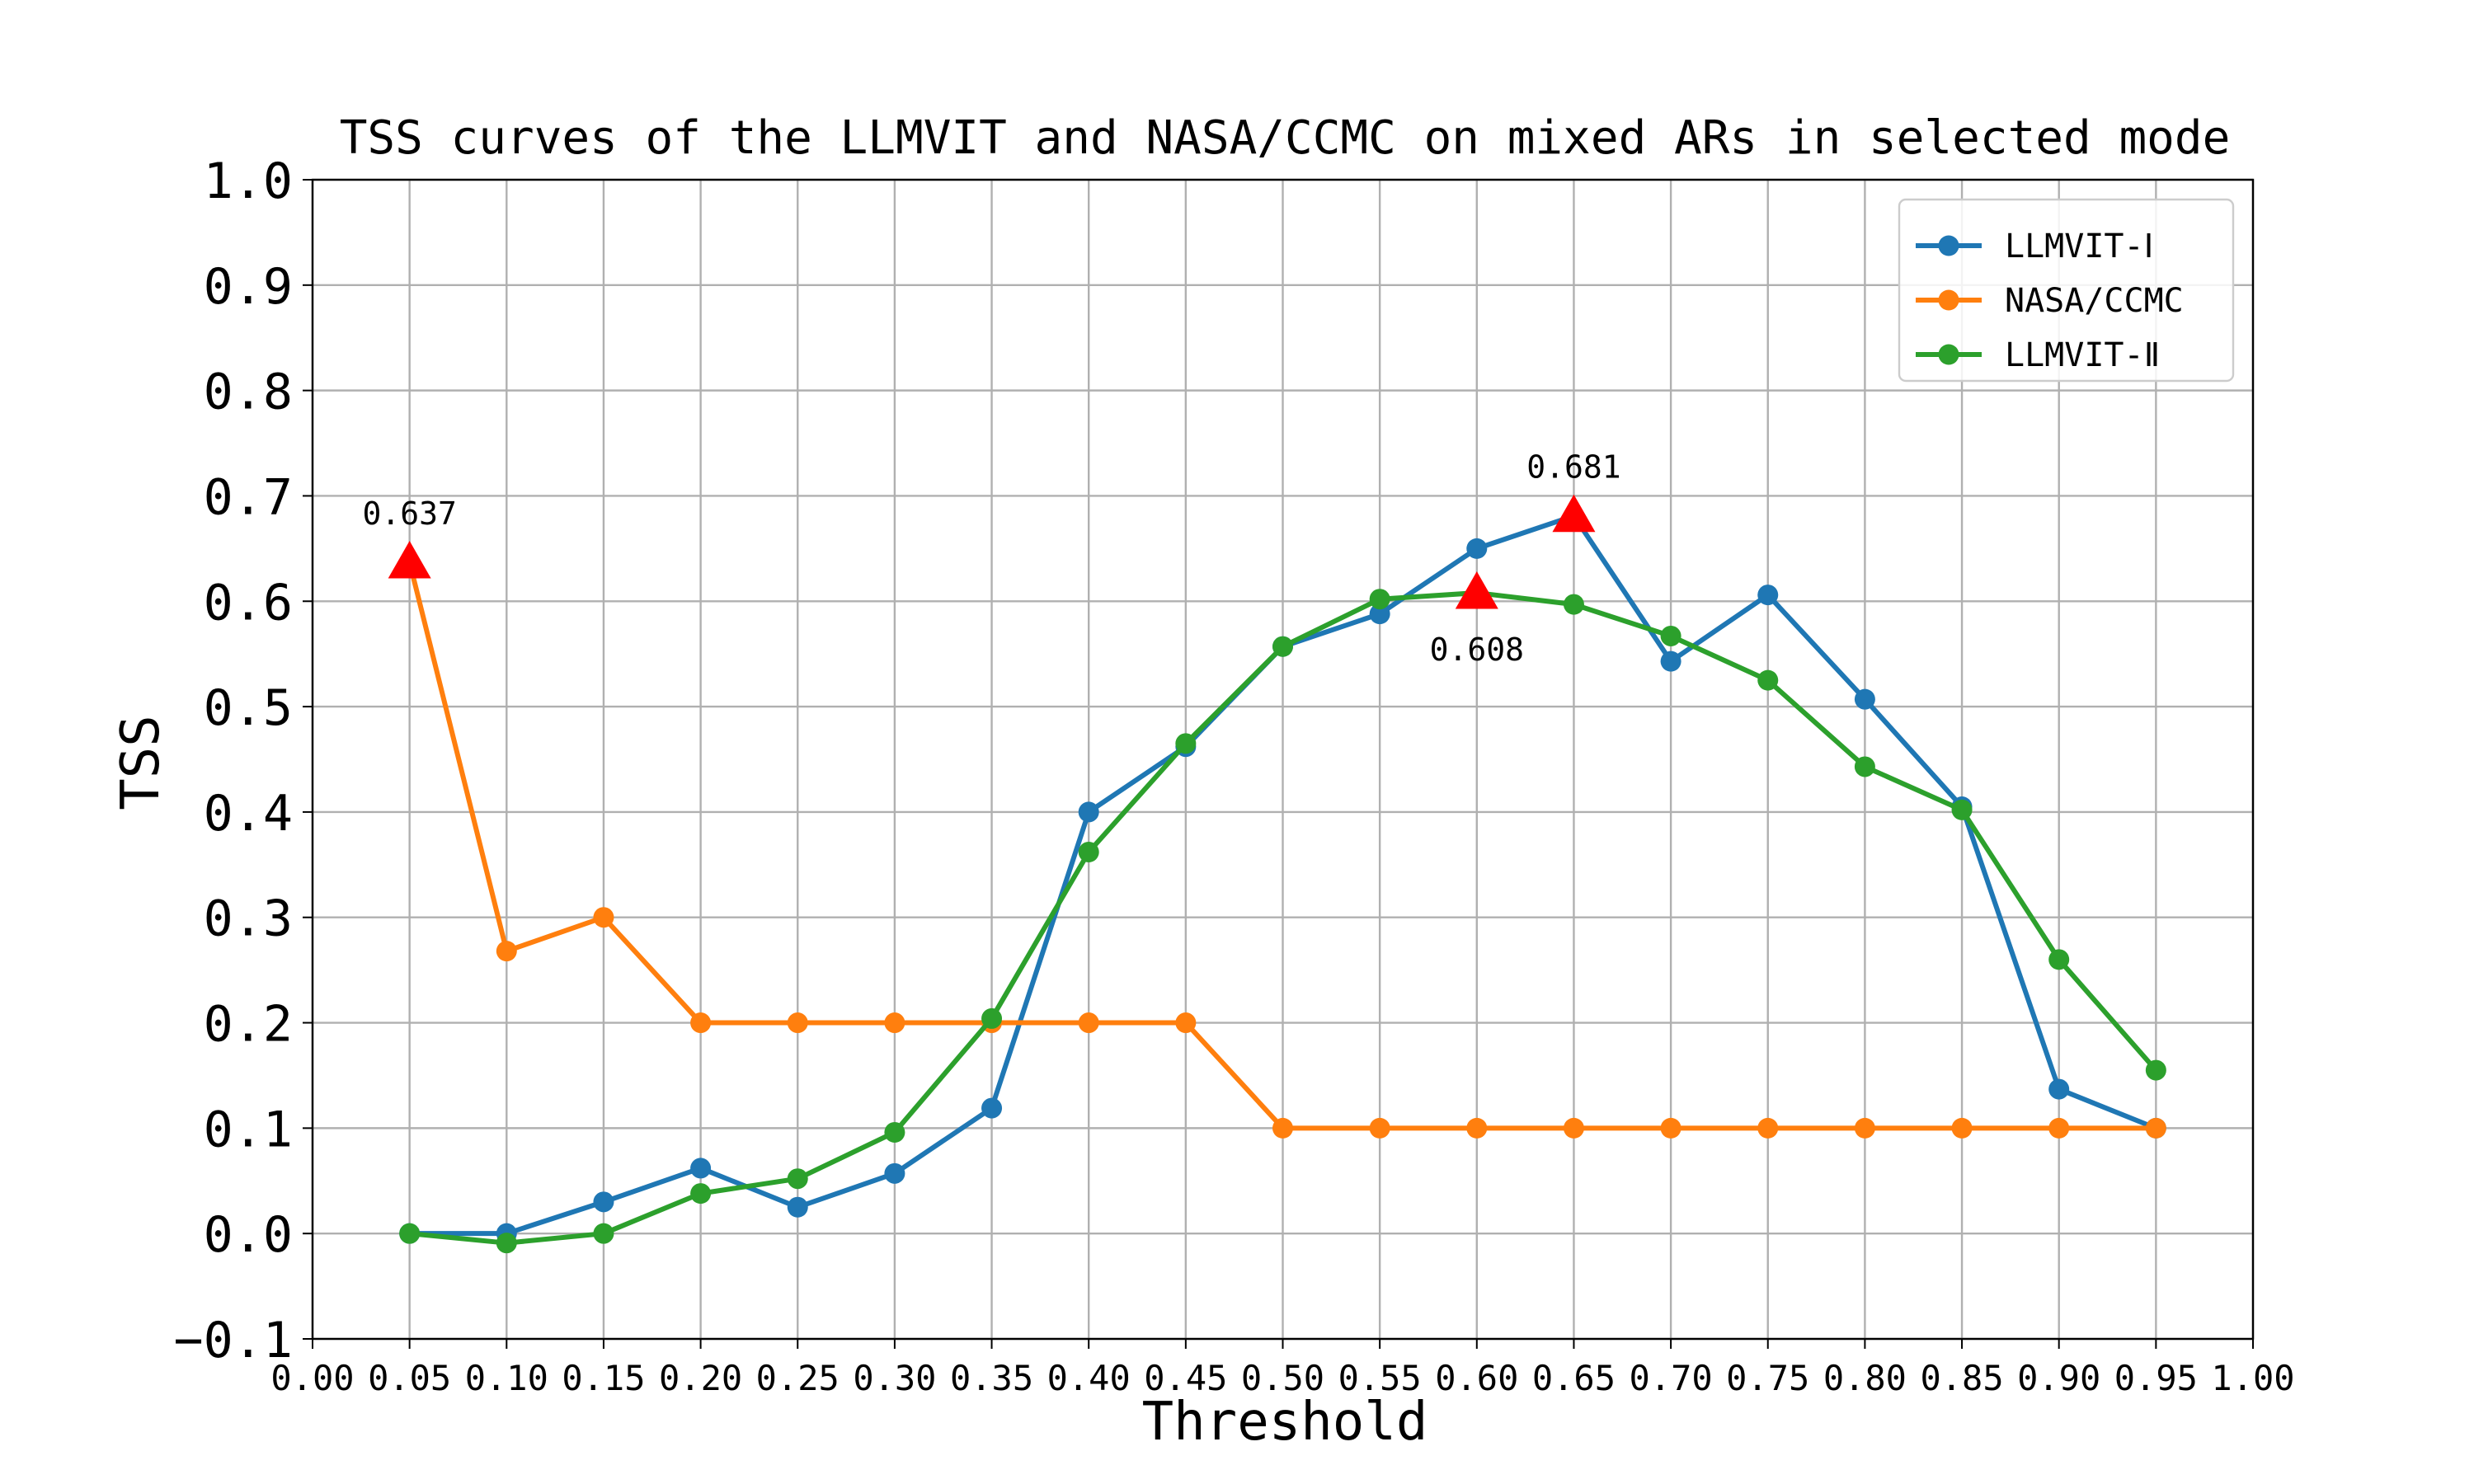 This screenshot has width=2474, height=1484. I want to click on x-tick-label: 0.65, so click(1574, 1378).